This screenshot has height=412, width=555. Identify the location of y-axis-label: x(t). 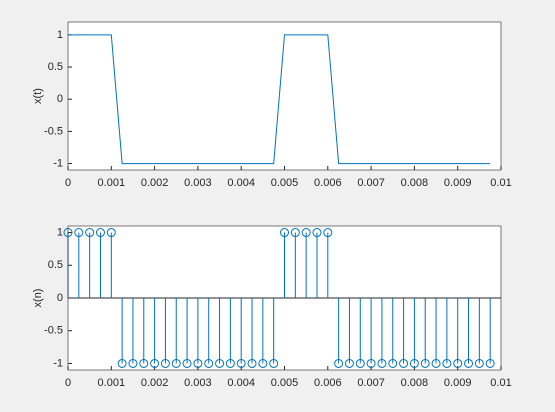
(38, 96).